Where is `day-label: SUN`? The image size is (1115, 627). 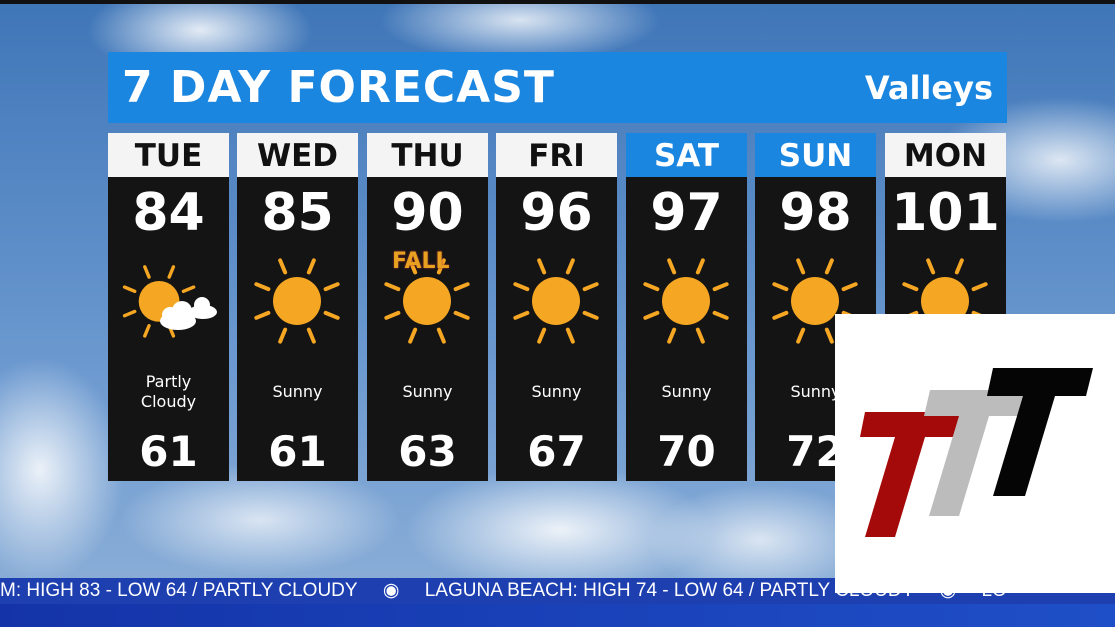
day-label: SUN is located at coordinates (815, 155).